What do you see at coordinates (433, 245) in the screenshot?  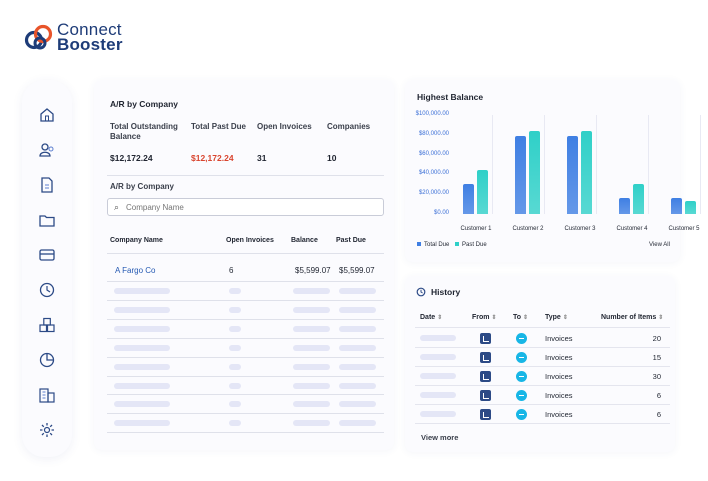 I see `legend-total-due: Total Due` at bounding box center [433, 245].